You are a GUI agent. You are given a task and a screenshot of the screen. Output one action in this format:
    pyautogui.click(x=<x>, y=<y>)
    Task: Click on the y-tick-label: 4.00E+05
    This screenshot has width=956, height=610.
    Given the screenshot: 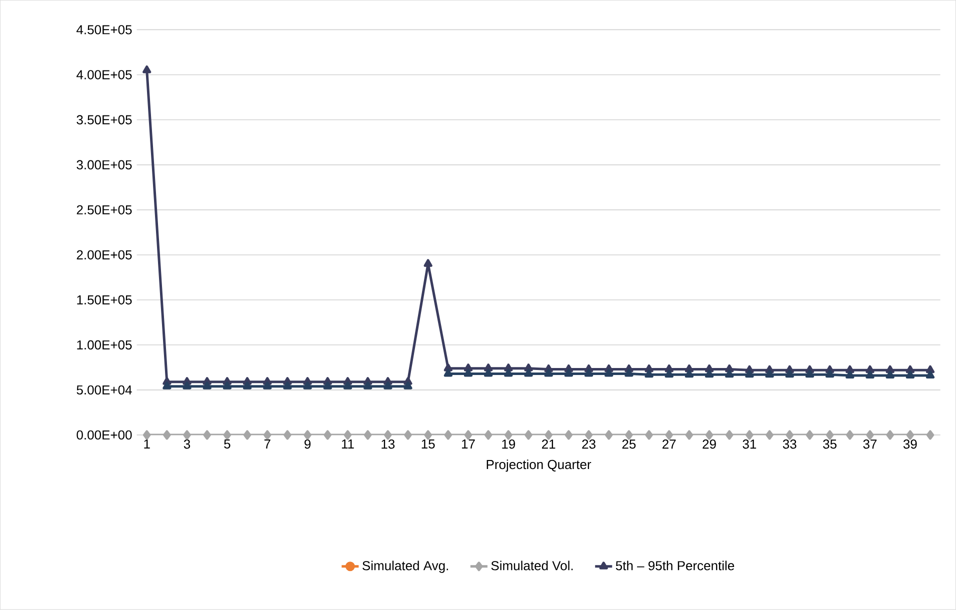 What is the action you would take?
    pyautogui.click(x=104, y=75)
    